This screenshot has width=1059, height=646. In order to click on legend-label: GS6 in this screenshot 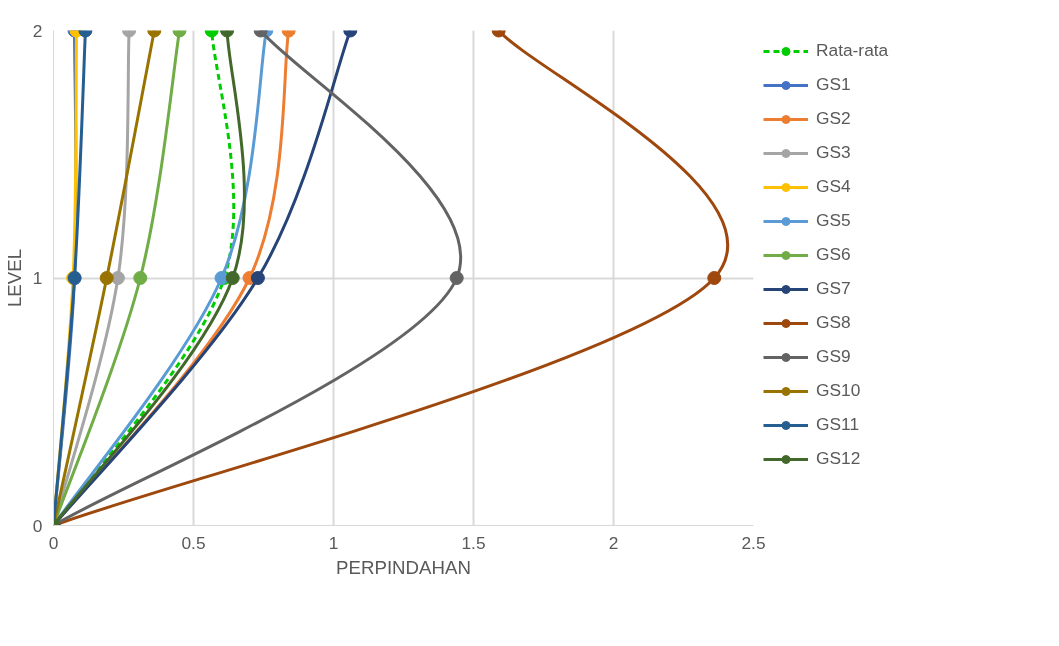, I will do `click(833, 254)`.